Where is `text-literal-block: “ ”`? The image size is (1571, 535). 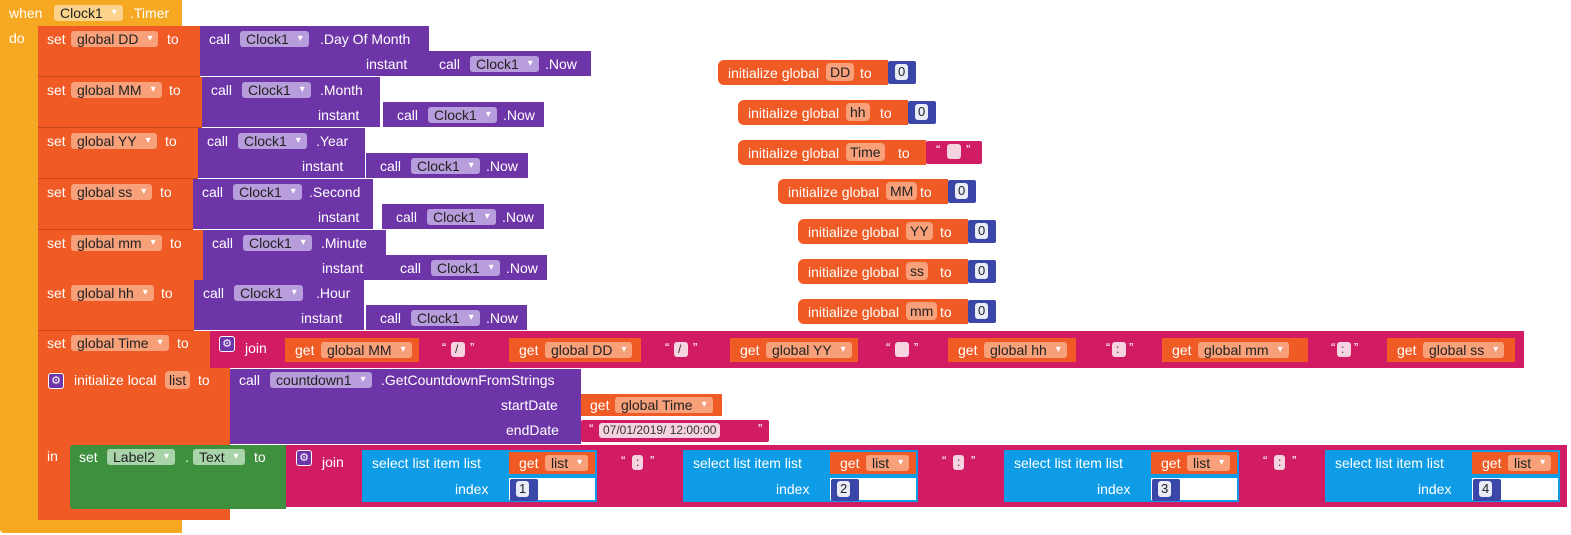 text-literal-block: “ ” is located at coordinates (903, 350).